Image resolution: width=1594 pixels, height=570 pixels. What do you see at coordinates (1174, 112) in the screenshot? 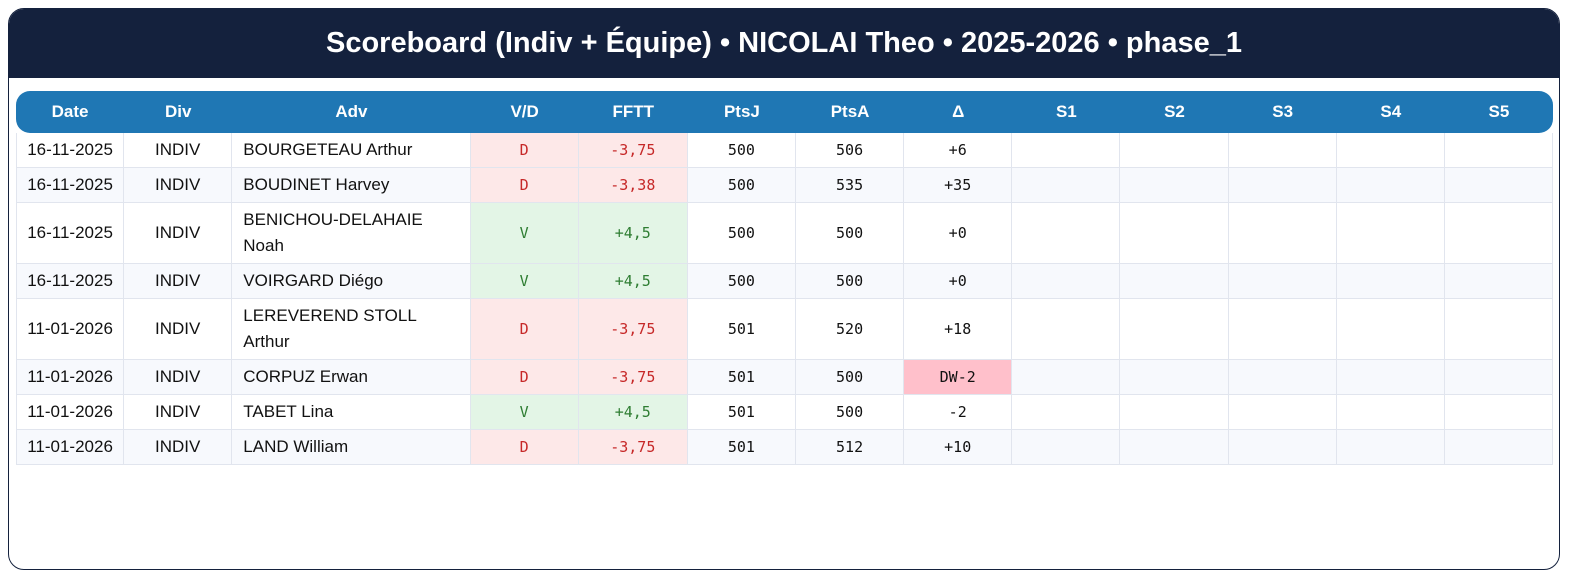
I see `column-header: S2` at bounding box center [1174, 112].